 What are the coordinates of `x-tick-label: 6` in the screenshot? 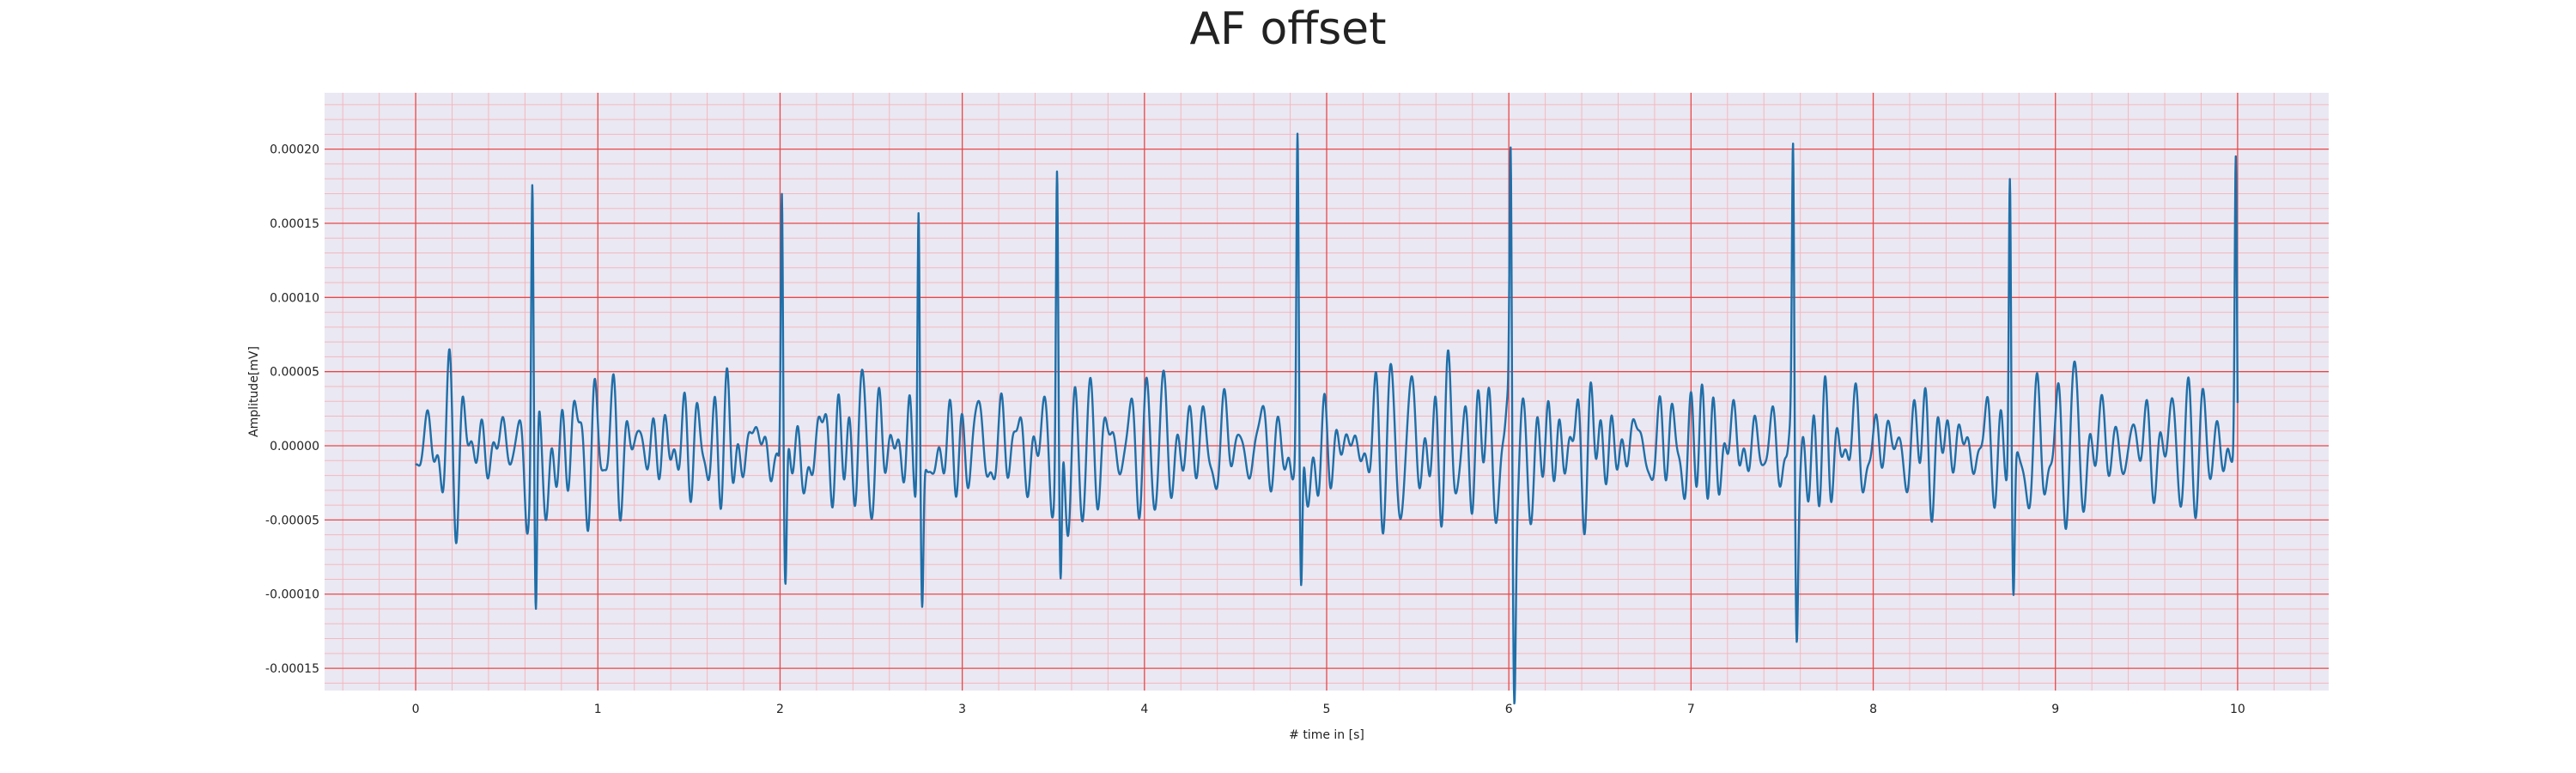 It's located at (1509, 709).